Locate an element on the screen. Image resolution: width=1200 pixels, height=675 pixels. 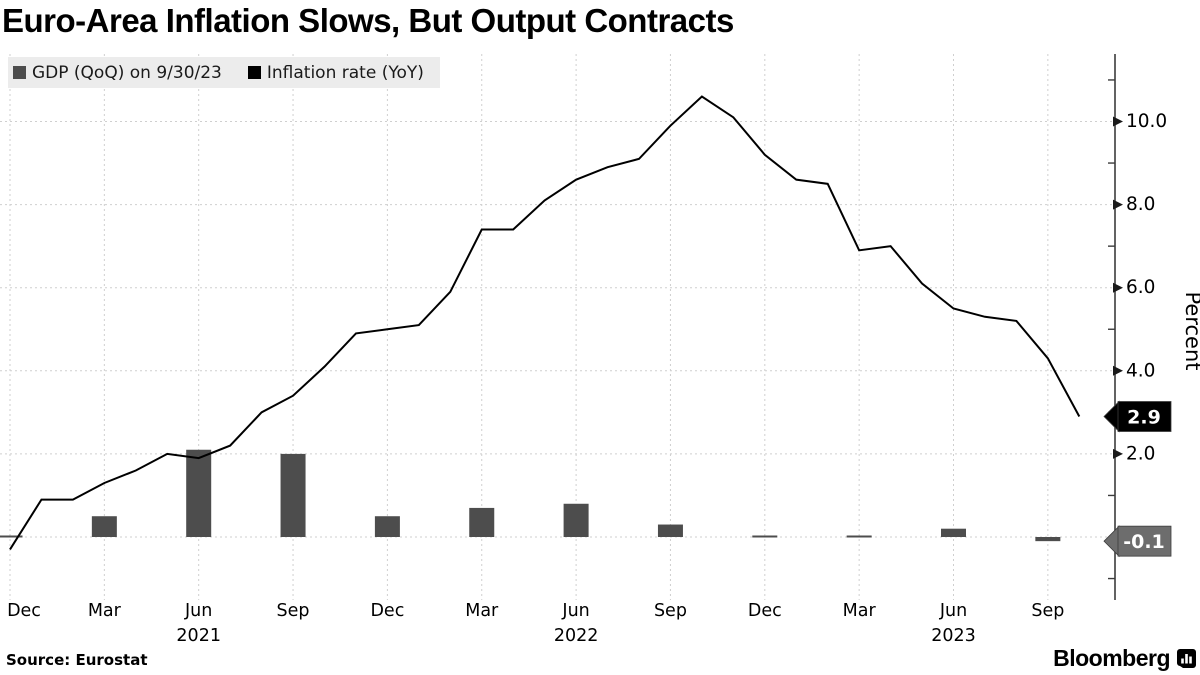
y-tick-label: 10.0 is located at coordinates (1146, 121).